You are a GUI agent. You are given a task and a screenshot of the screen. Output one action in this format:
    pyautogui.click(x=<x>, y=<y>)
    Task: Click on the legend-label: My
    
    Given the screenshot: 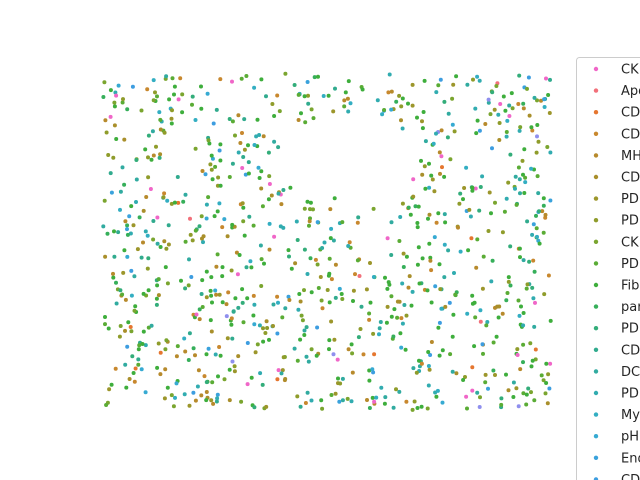 What is the action you would take?
    pyautogui.click(x=630, y=415)
    